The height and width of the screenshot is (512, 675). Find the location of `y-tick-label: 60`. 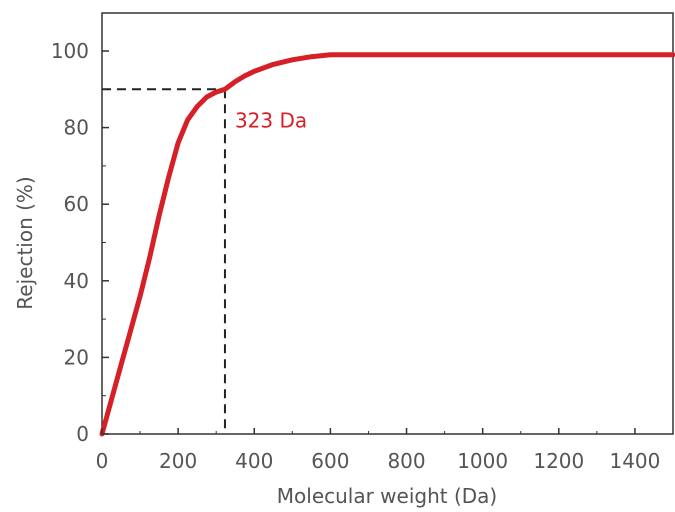

y-tick-label: 60 is located at coordinates (76, 204).